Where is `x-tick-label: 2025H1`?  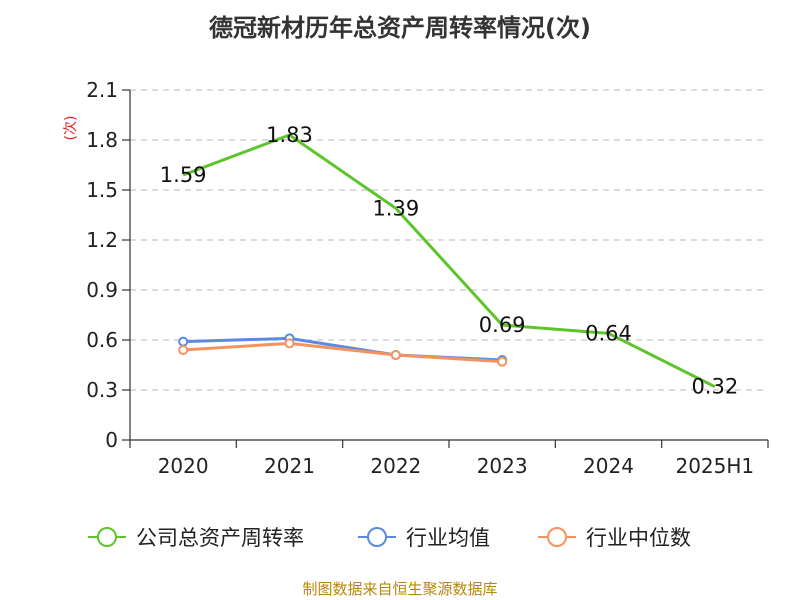
x-tick-label: 2025H1 is located at coordinates (714, 466).